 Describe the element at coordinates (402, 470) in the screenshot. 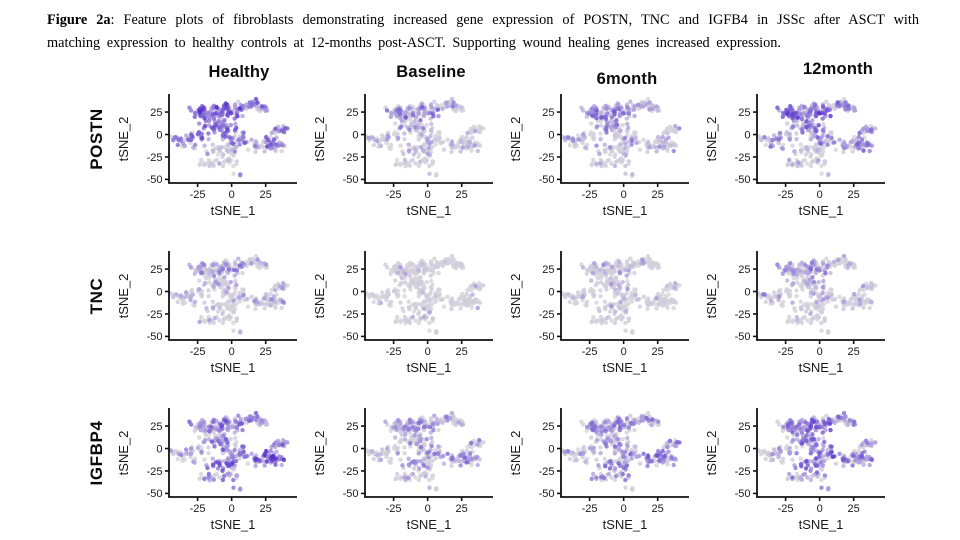

I see `feature-plot-igfbp4-baseline: 25 0 -25 -50 -25 0 25 tSNE_1 tSNE_2` at that location.